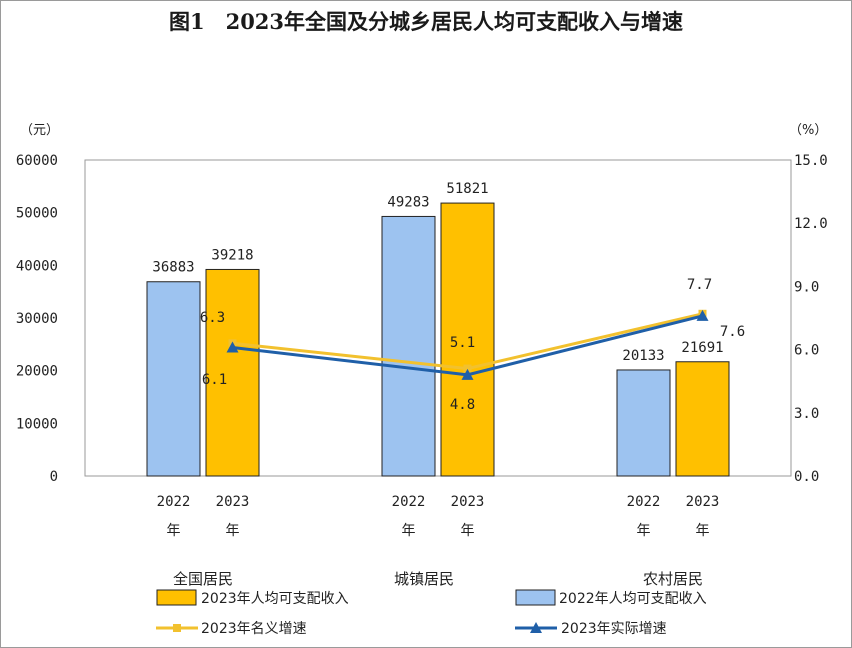 This screenshot has height=648, width=852. I want to click on y2-tick-label: 3.0, so click(806, 414).